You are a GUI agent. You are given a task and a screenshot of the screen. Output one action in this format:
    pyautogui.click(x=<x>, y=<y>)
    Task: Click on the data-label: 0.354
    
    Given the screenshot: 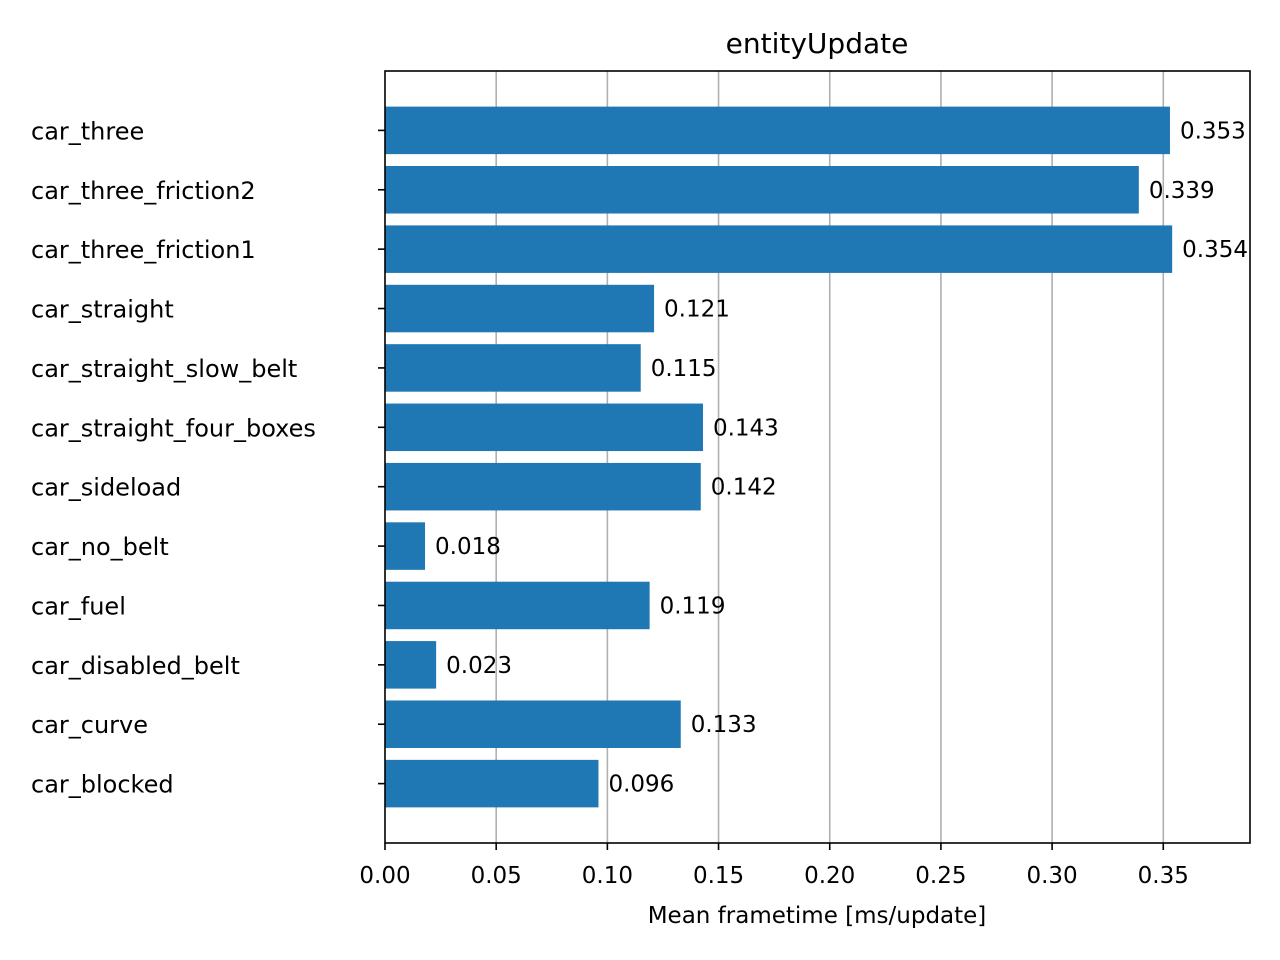 What is the action you would take?
    pyautogui.click(x=1215, y=250)
    